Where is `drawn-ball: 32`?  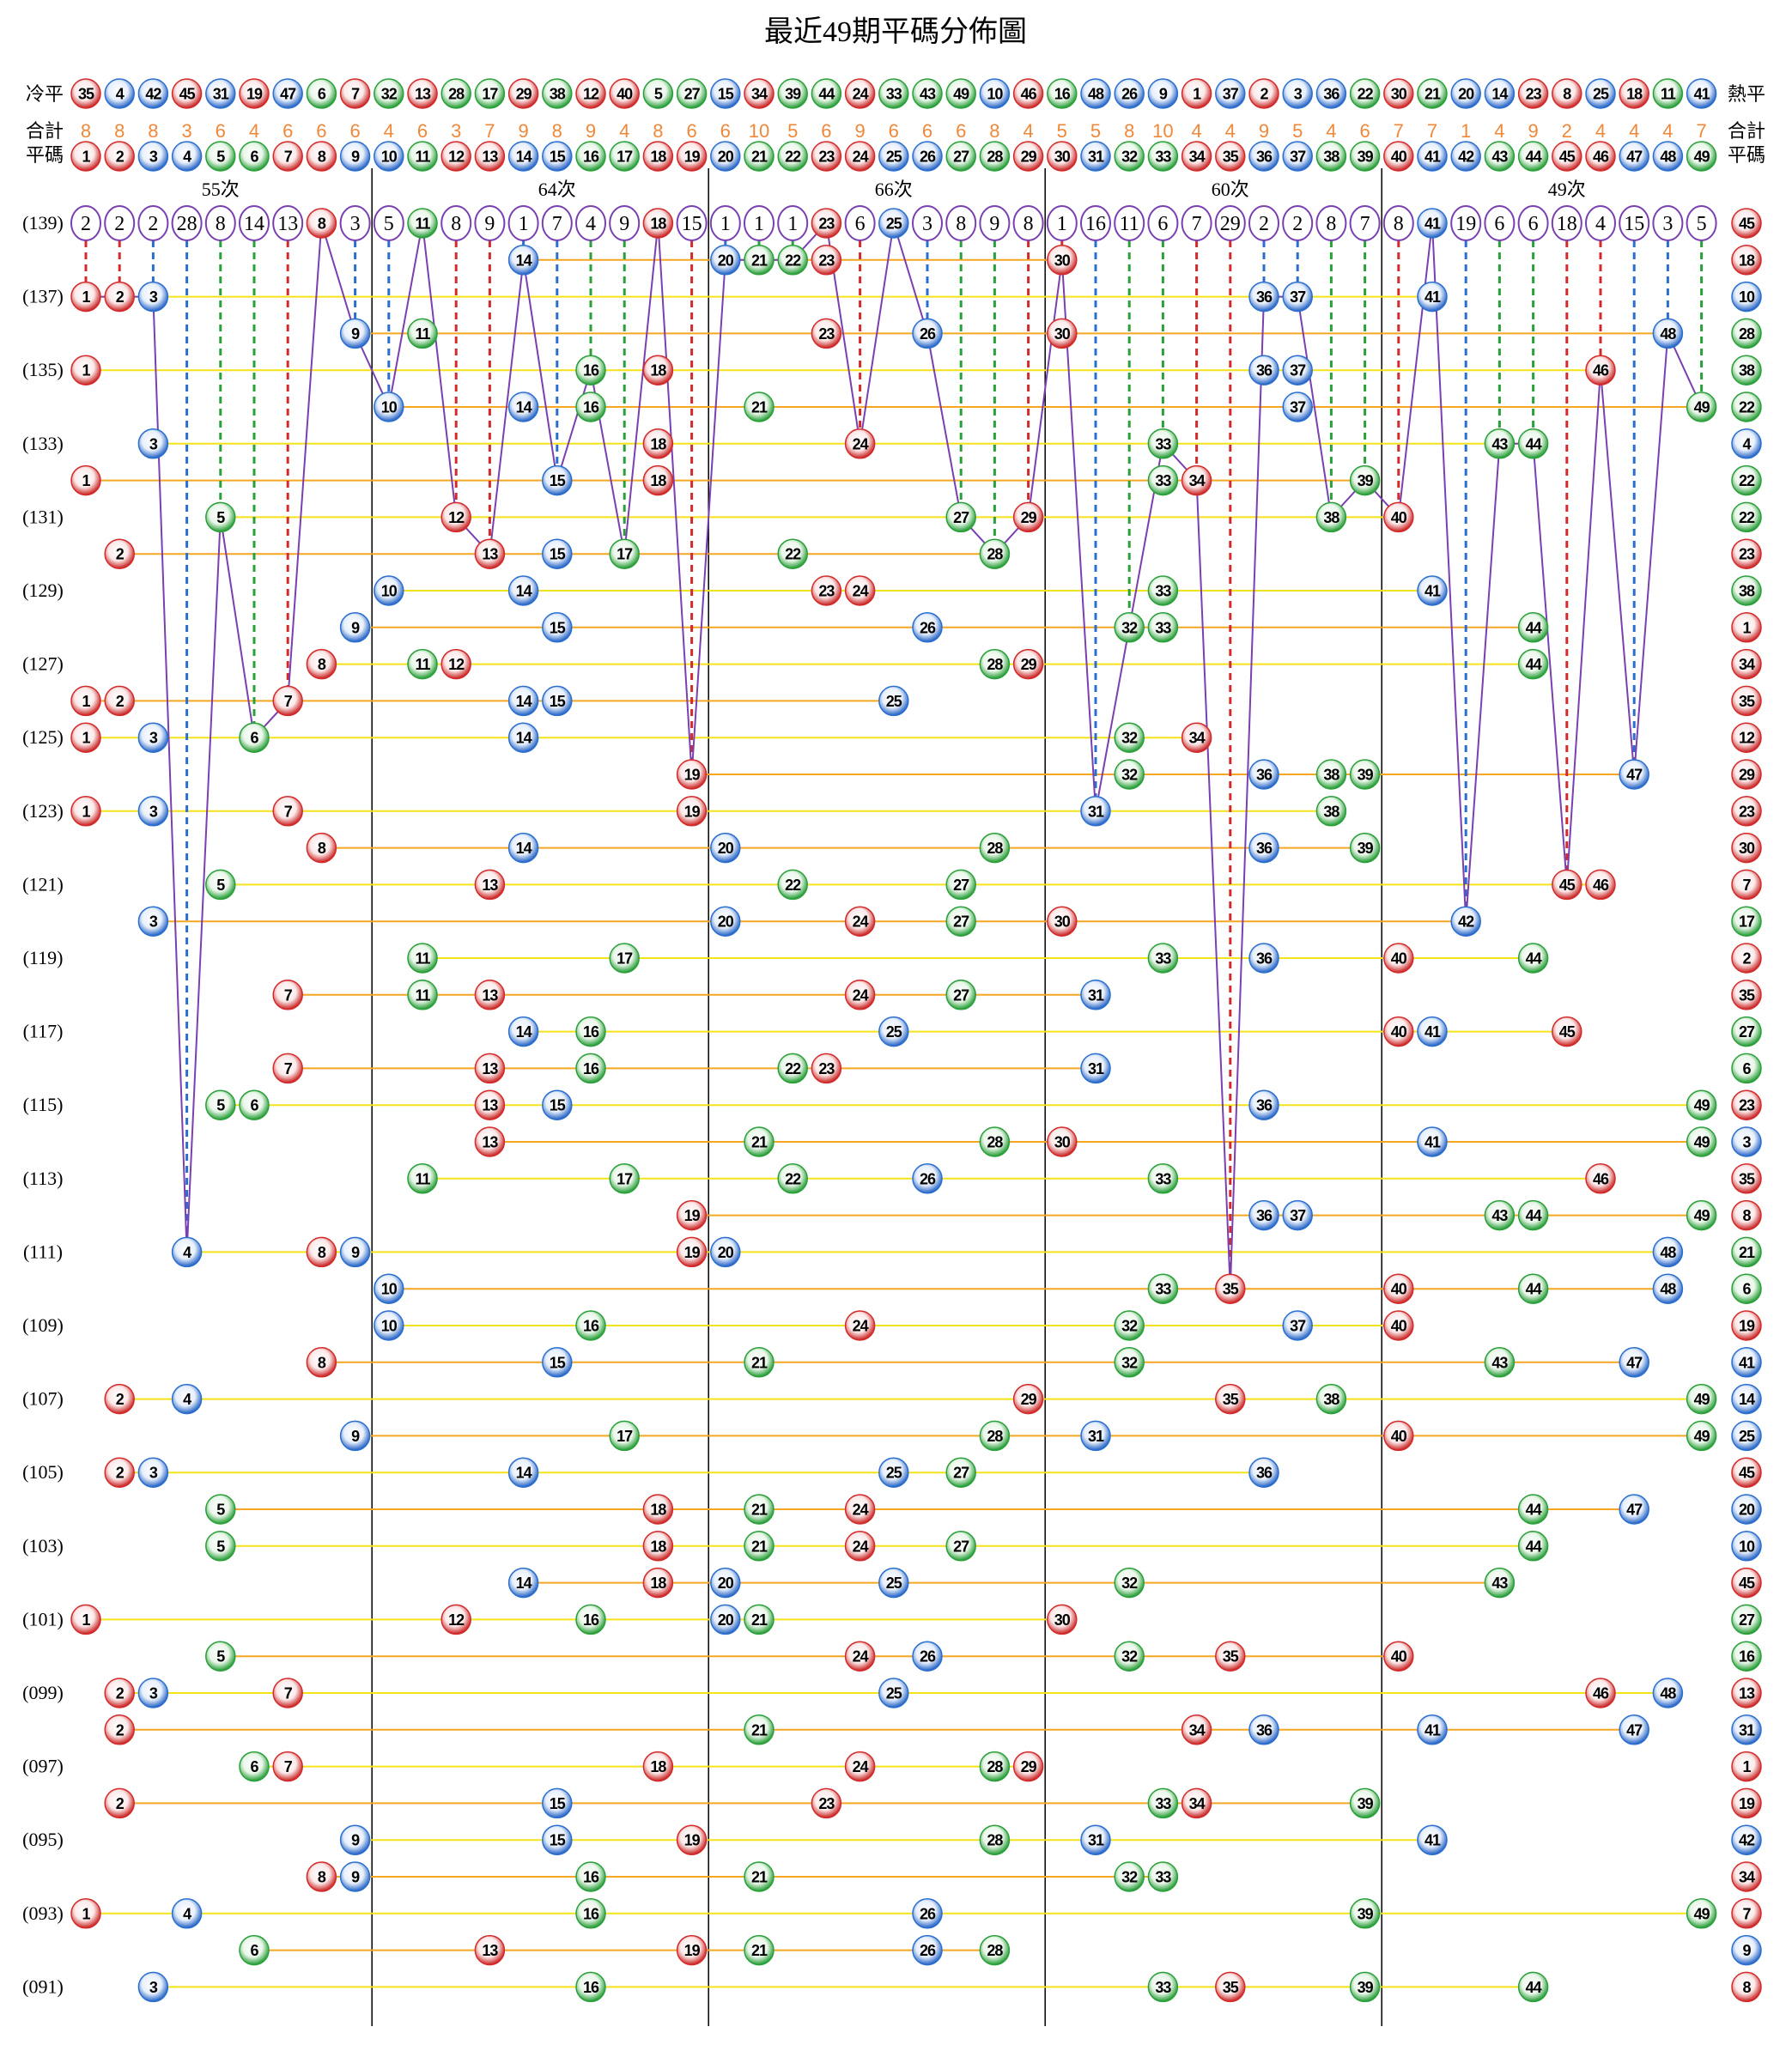 drawn-ball: 32 is located at coordinates (1129, 1325).